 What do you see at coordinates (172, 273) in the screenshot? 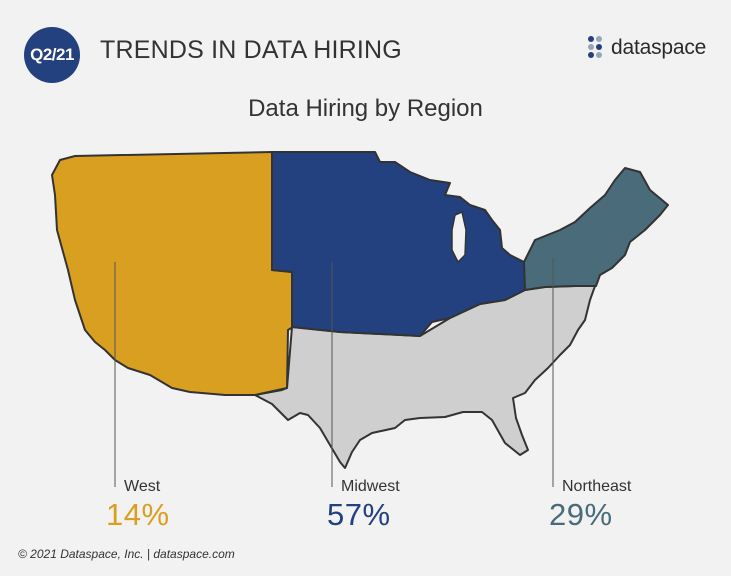
I see `region-west` at bounding box center [172, 273].